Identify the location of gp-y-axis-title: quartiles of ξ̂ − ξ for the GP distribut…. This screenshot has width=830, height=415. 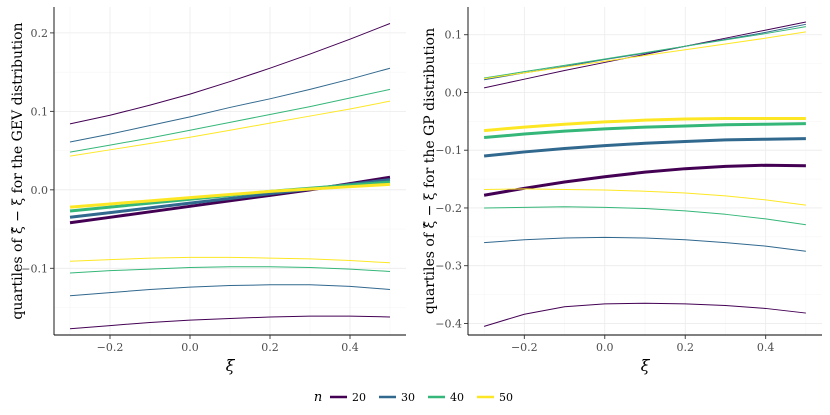
(430, 171).